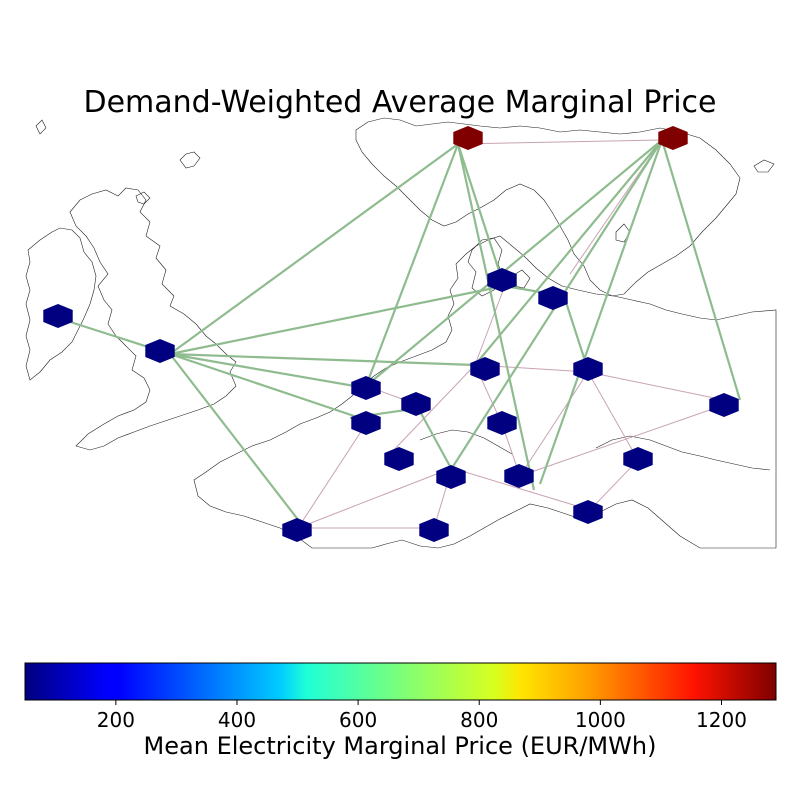  Describe the element at coordinates (600, 720) in the screenshot. I see `colorbar-tick-label: 1000` at that location.